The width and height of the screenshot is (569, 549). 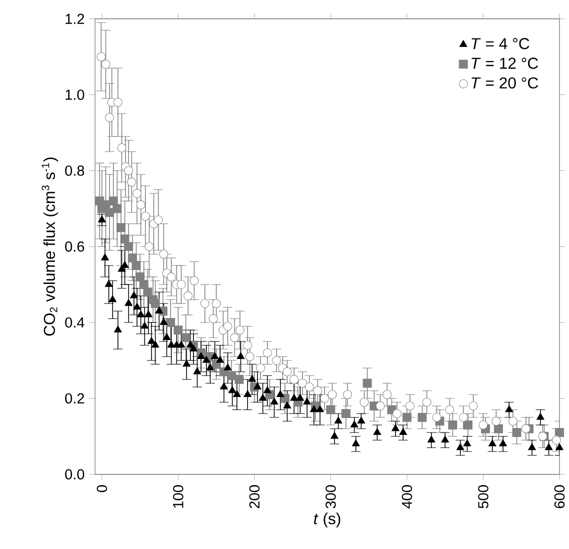 I want to click on y-tick-label: 0.4, so click(x=74, y=323).